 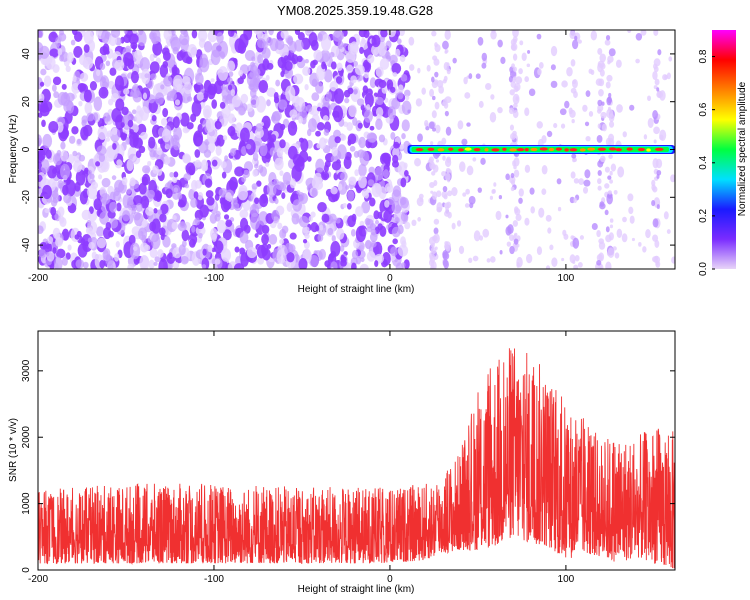 I want to click on snr-y-tick-label: 2000, so click(x=26, y=437).